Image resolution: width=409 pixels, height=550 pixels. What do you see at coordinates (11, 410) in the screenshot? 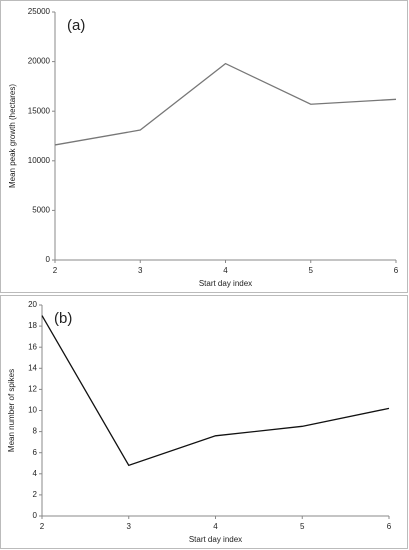
I see `y-axis-label: Mean number of spikes` at bounding box center [11, 410].